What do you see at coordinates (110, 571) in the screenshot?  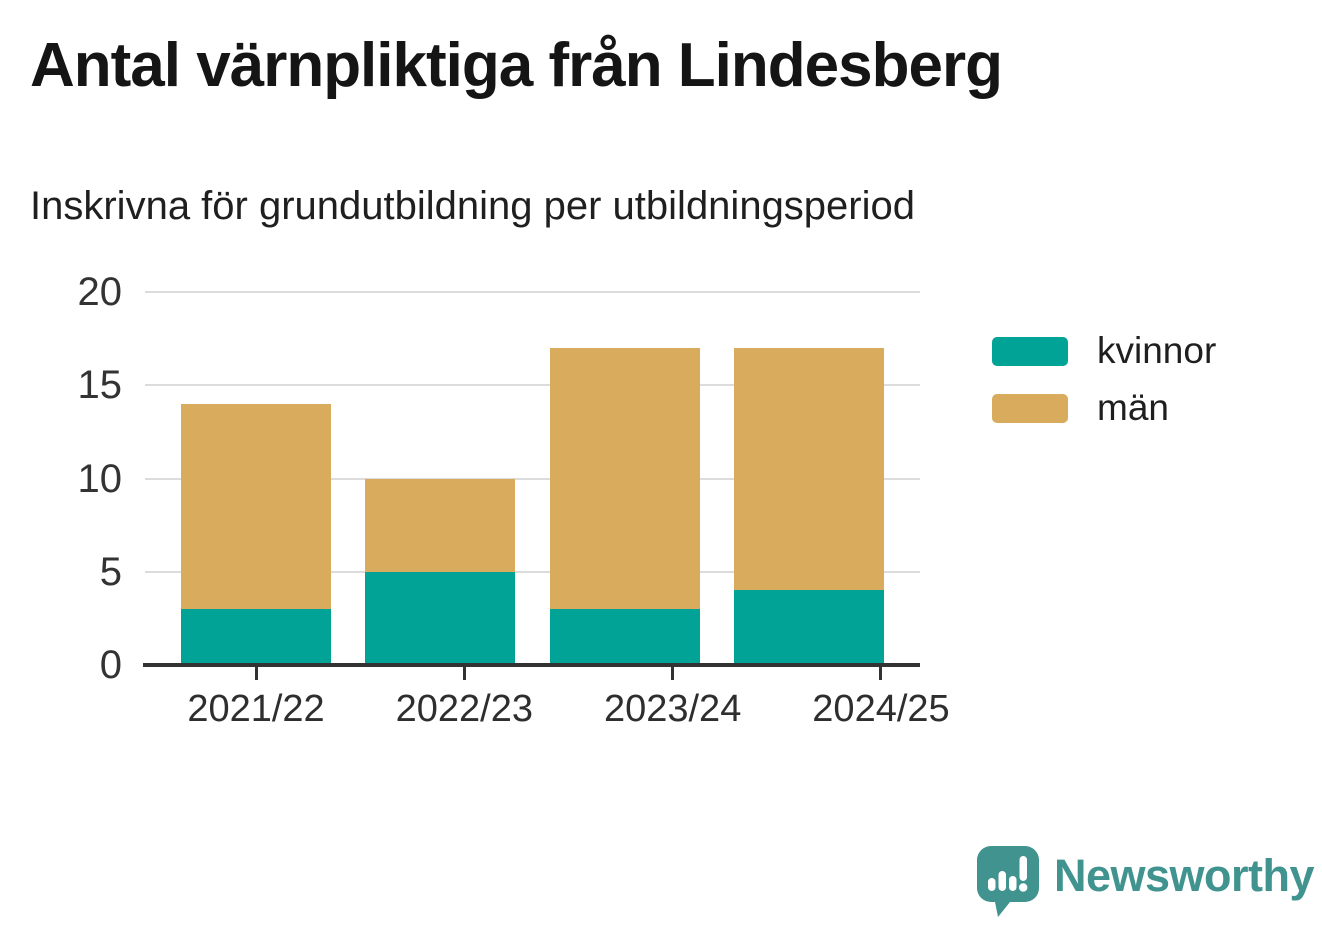 I see `y-tick-label-5: 5` at bounding box center [110, 571].